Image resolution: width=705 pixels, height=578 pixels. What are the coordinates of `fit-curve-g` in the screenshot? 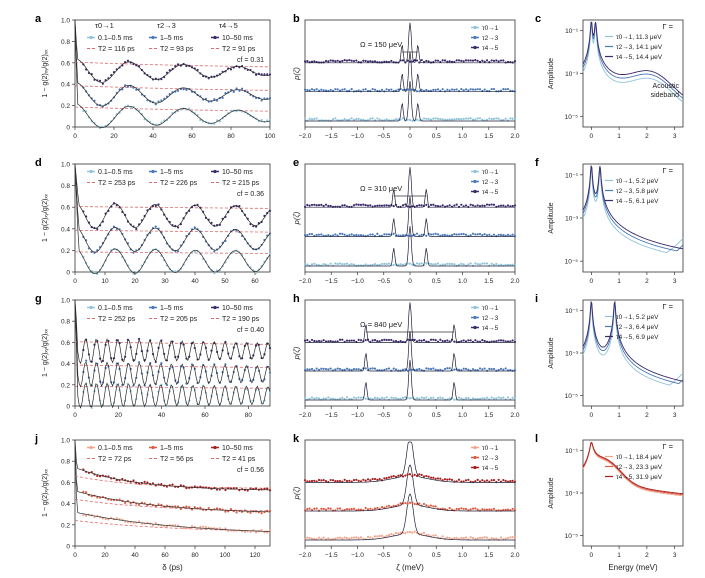 It's located at (172, 343).